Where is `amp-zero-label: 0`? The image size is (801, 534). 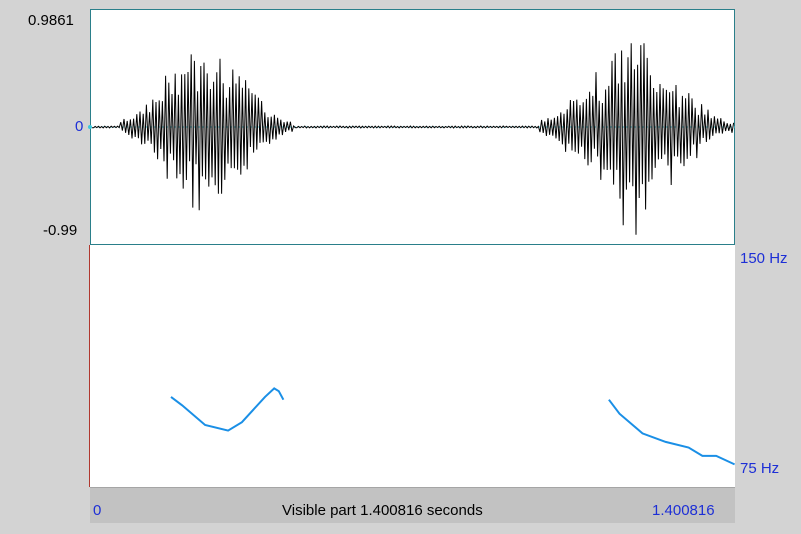
amp-zero-label: 0 is located at coordinates (79, 126).